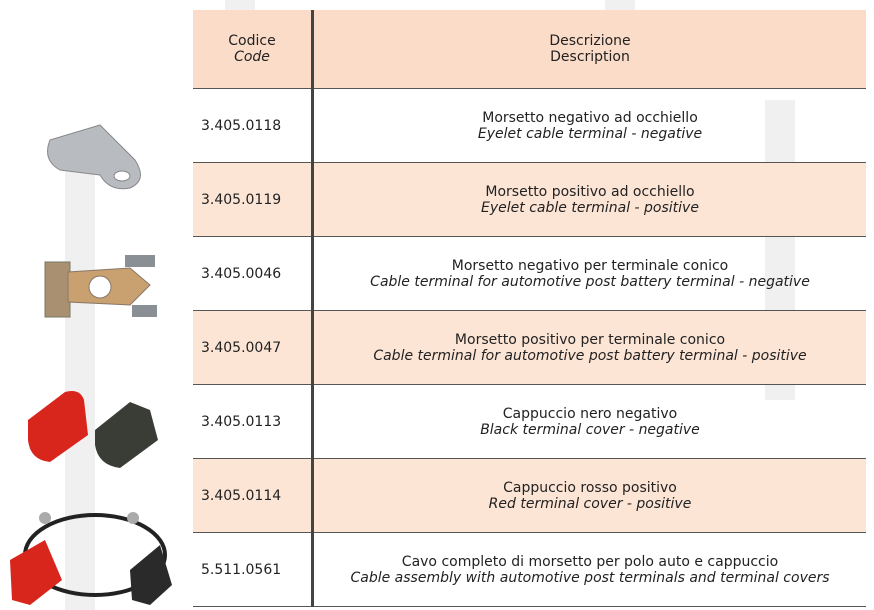  What do you see at coordinates (590, 41) in the screenshot?
I see `desc-header-it: Descrizione` at bounding box center [590, 41].